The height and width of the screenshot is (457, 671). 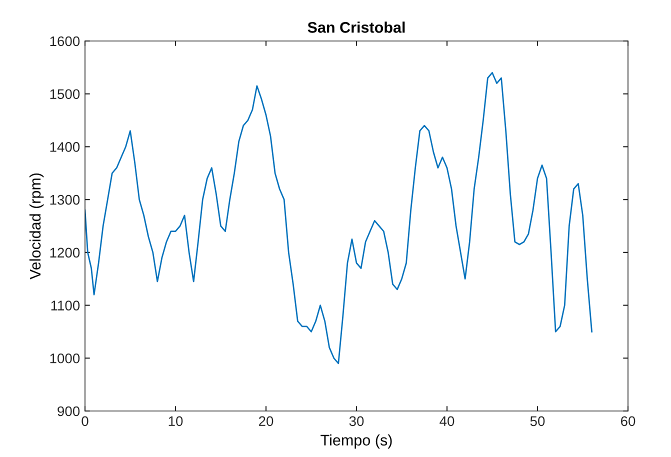 What do you see at coordinates (356, 27) in the screenshot?
I see `chart-title: San Cristobal` at bounding box center [356, 27].